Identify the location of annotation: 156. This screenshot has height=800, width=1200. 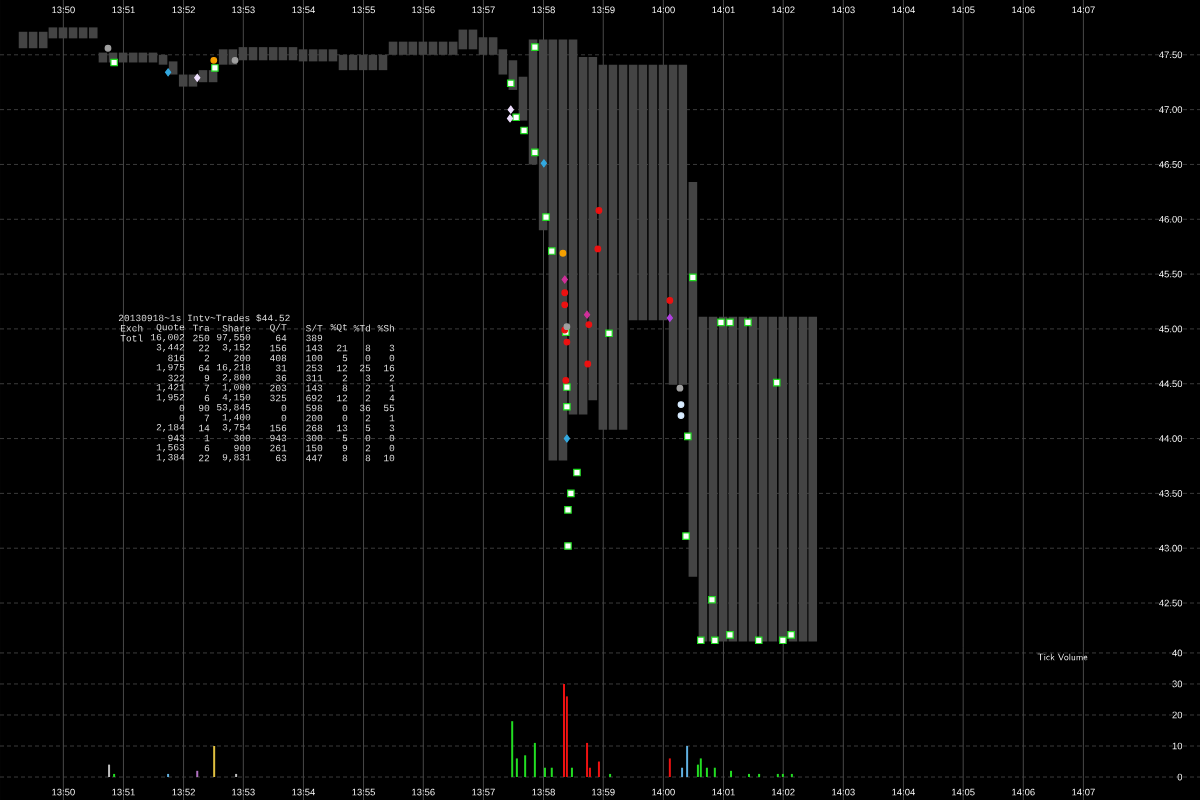
(278, 428).